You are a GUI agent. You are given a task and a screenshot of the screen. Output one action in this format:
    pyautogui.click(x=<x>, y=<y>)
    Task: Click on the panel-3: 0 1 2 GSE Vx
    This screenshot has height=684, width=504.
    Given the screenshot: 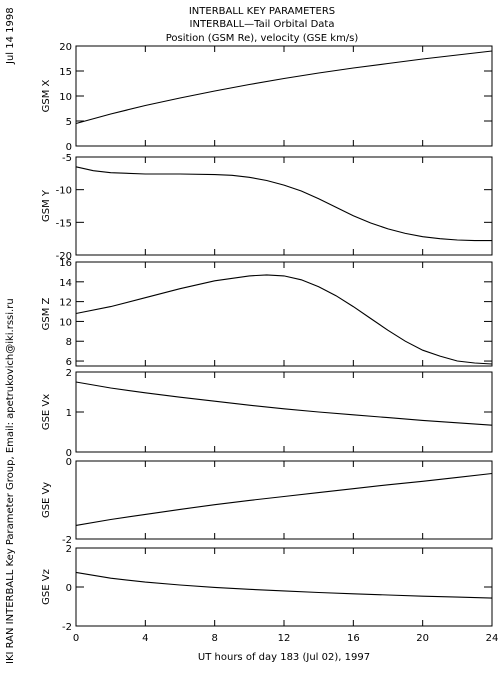 What is the action you would take?
    pyautogui.click(x=267, y=413)
    